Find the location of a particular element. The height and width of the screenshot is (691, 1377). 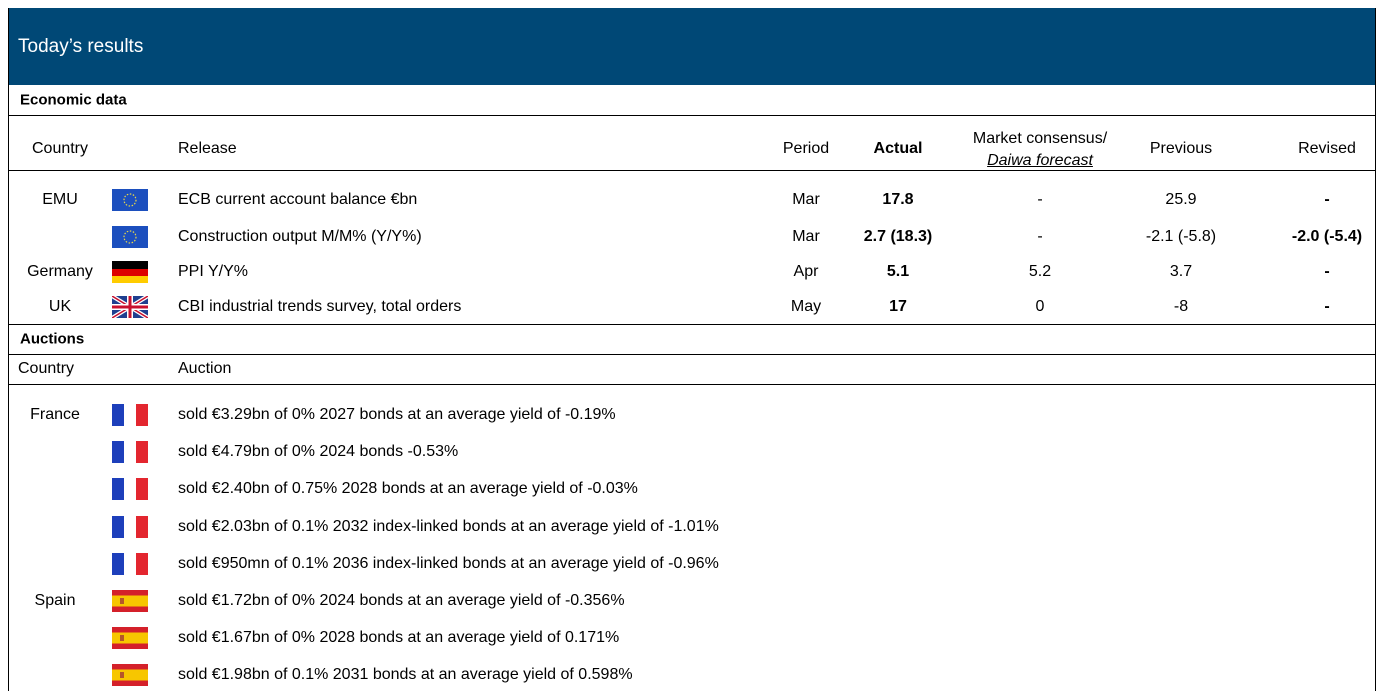

release: ECB current account balance €bn is located at coordinates (298, 199).